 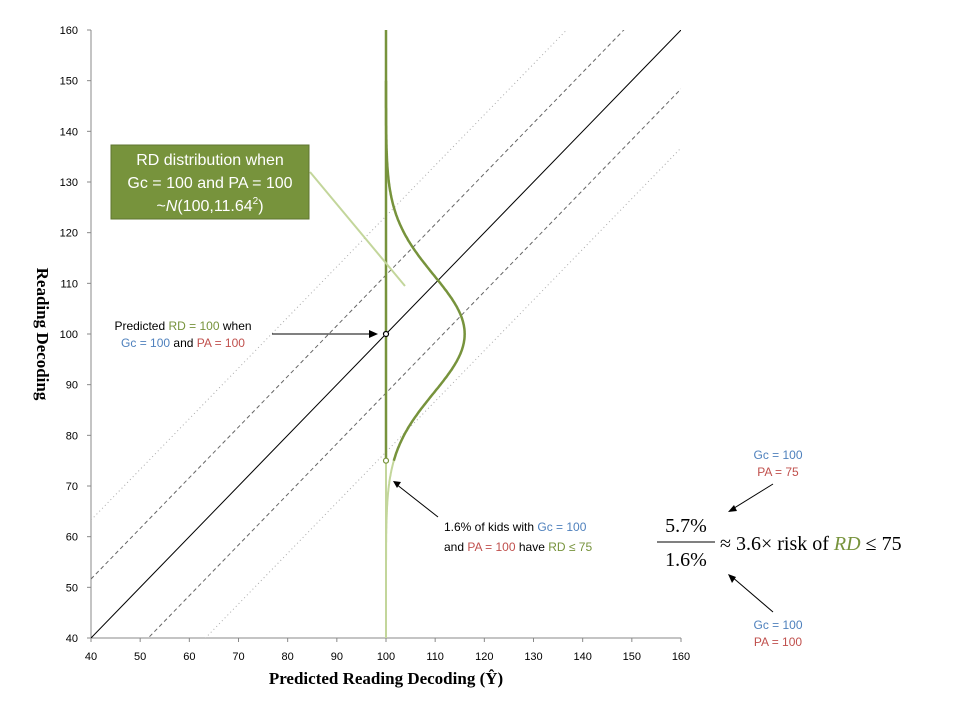 What do you see at coordinates (69, 31) in the screenshot?
I see `y-tick-label: 160` at bounding box center [69, 31].